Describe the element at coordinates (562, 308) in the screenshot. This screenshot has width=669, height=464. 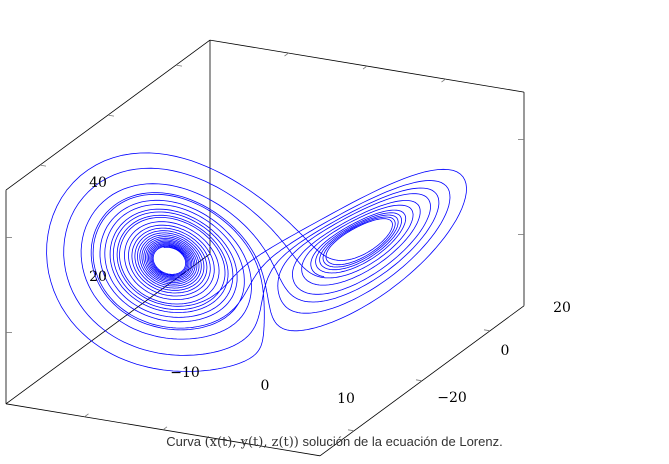
I see `y-tick-label: 20` at that location.